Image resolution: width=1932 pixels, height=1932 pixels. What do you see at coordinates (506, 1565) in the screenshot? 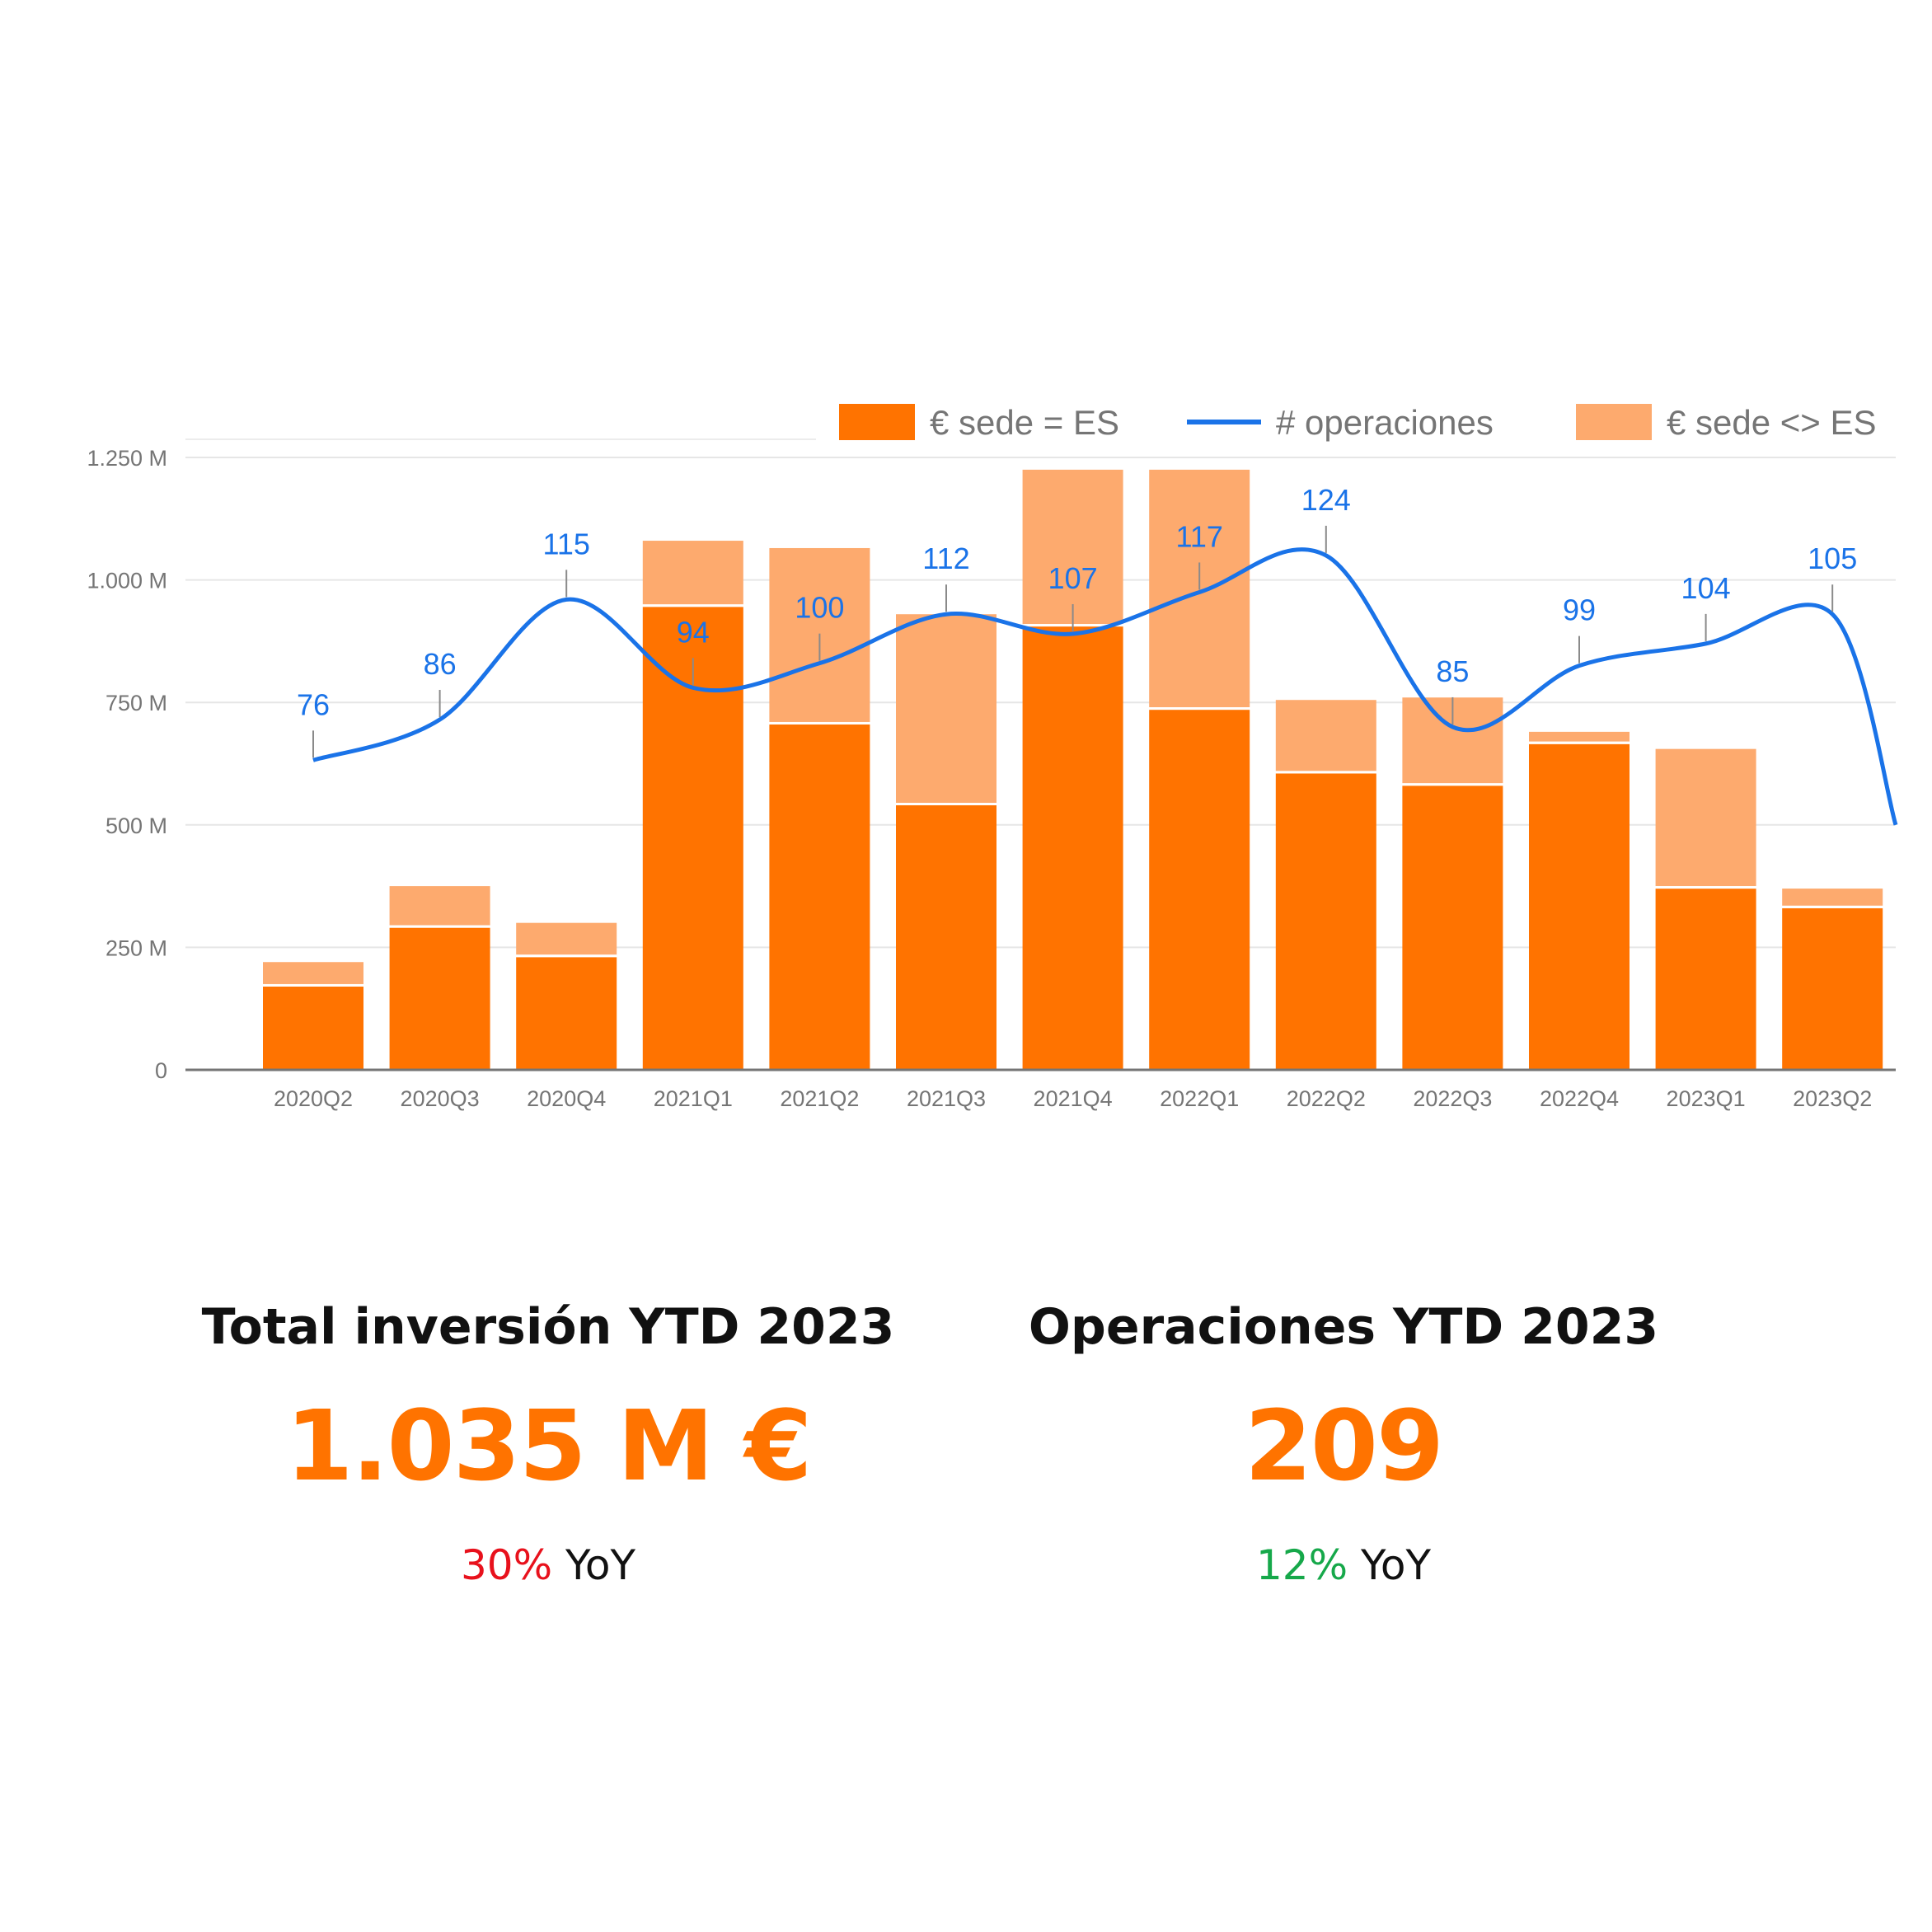
I see `kpi-investment-change-value: 30%` at bounding box center [506, 1565].